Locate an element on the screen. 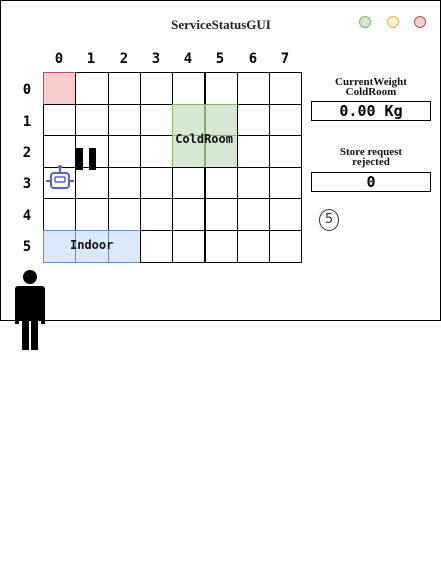 The height and width of the screenshot is (561, 441). column-label-2: 2 is located at coordinates (124, 59).